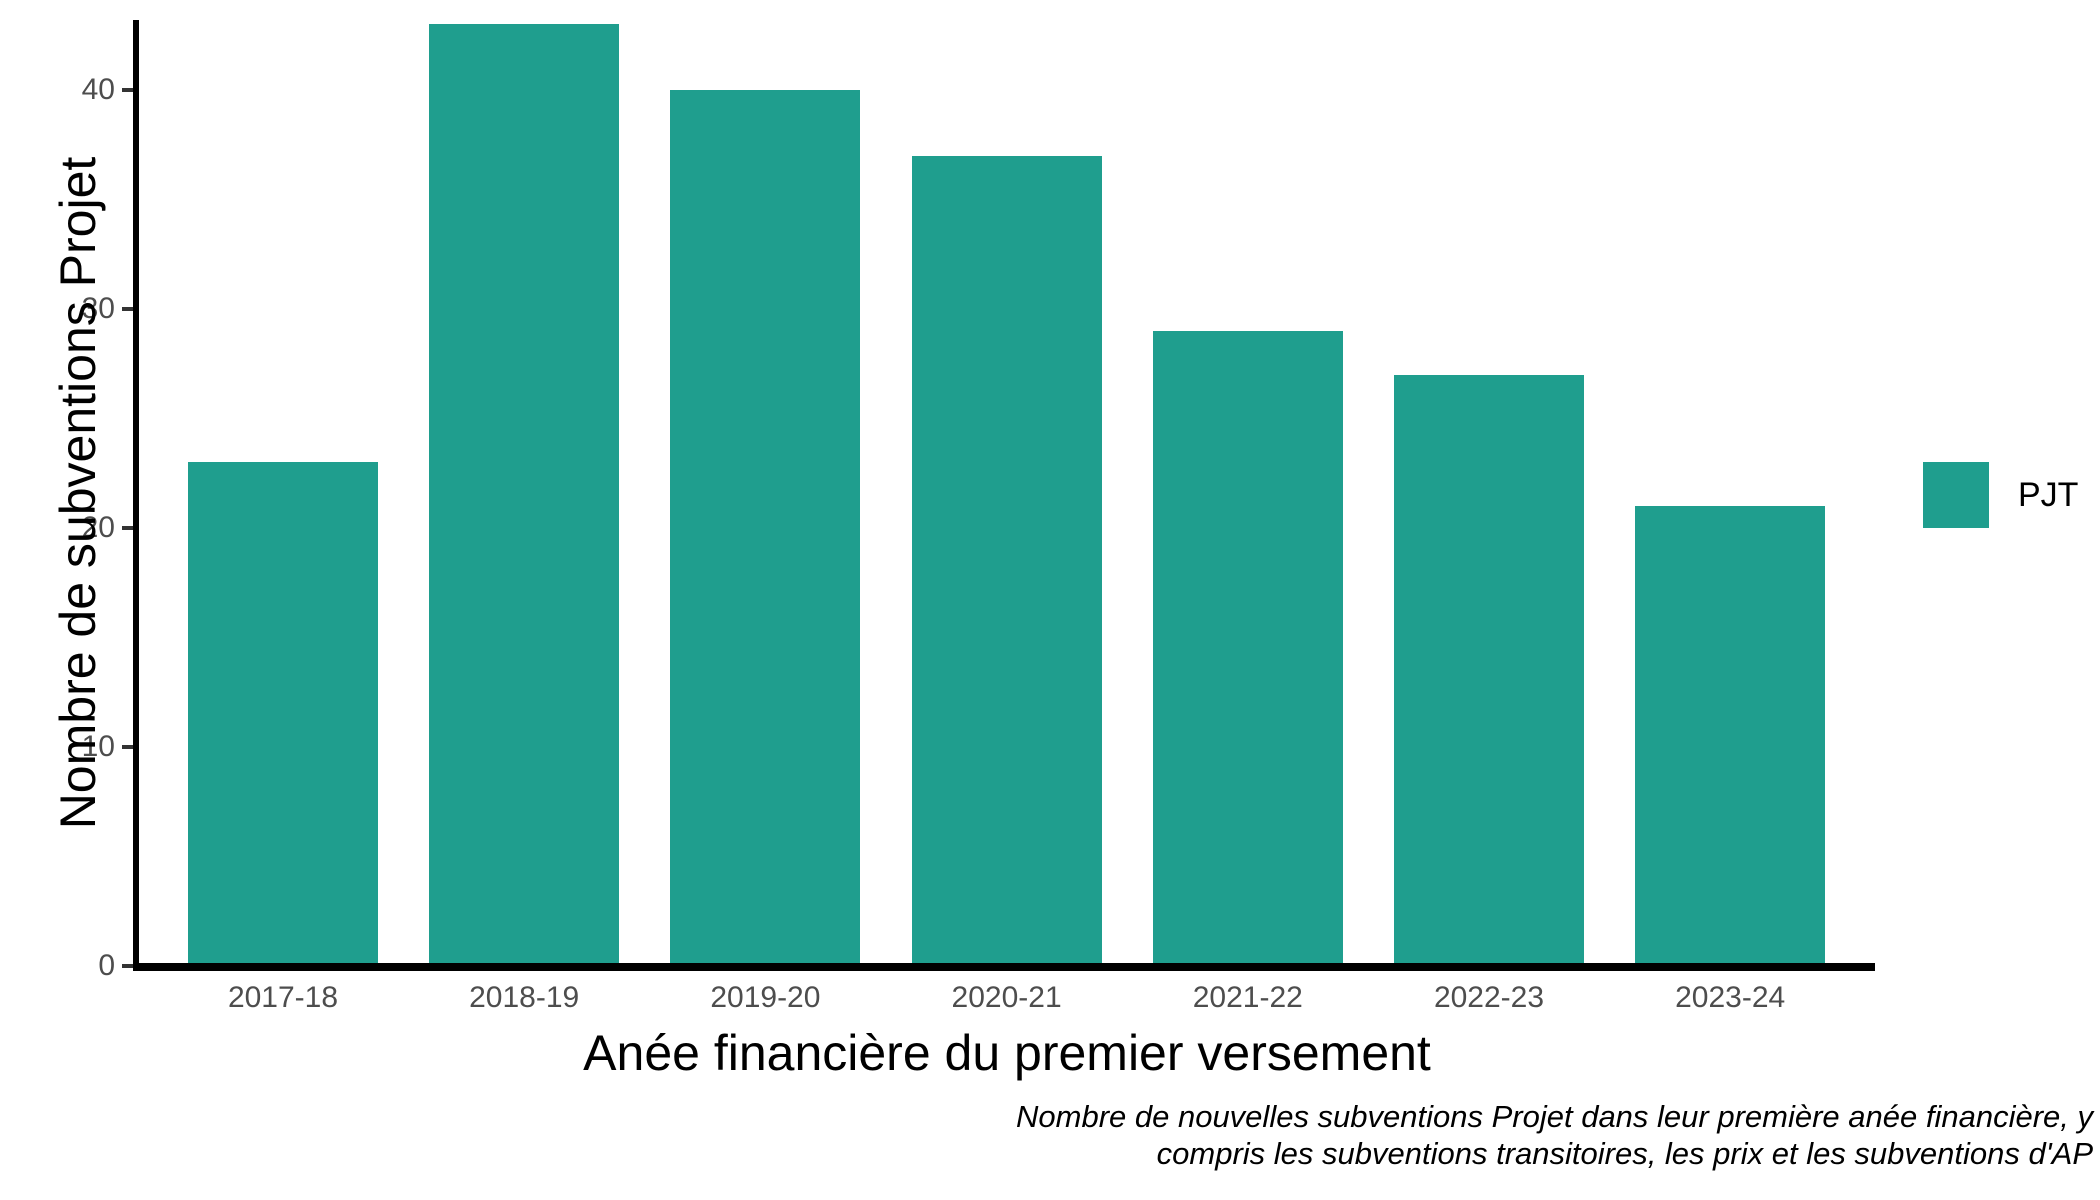 The width and height of the screenshot is (2100, 1200). What do you see at coordinates (98, 89) in the screenshot?
I see `y-tick-label-40: 40` at bounding box center [98, 89].